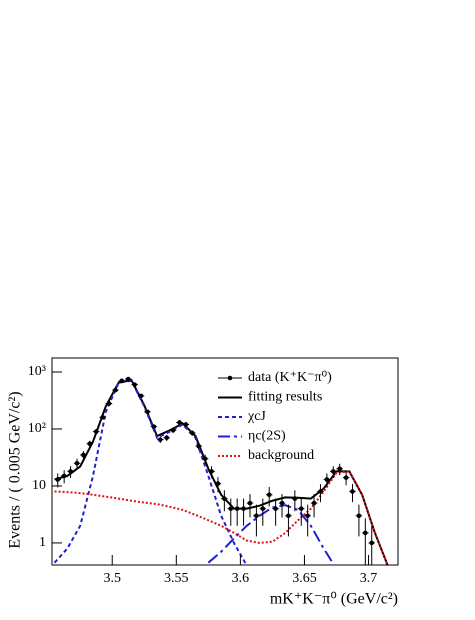 This screenshot has height=620, width=475. I want to click on legend-label: ηc(2S), so click(267, 436).